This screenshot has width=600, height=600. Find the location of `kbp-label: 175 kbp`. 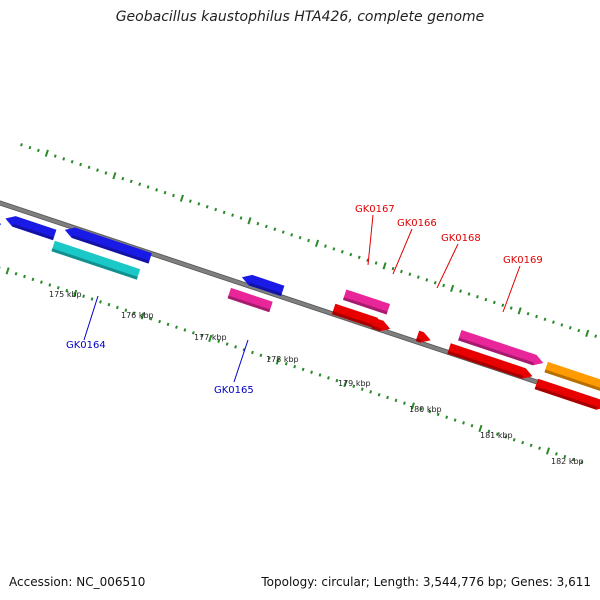

kbp-label: 175 kbp is located at coordinates (65, 294).